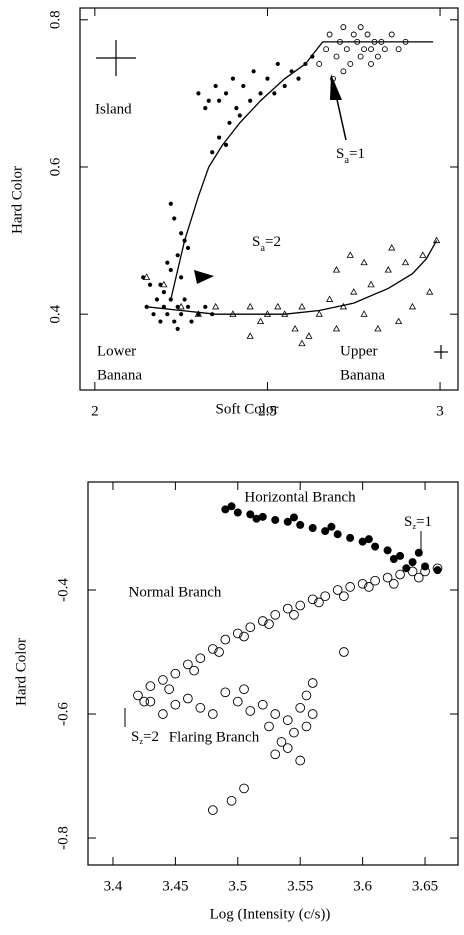 The image size is (464, 935). What do you see at coordinates (262, 248) in the screenshot?
I see `annotation-subscript: a` at bounding box center [262, 248].